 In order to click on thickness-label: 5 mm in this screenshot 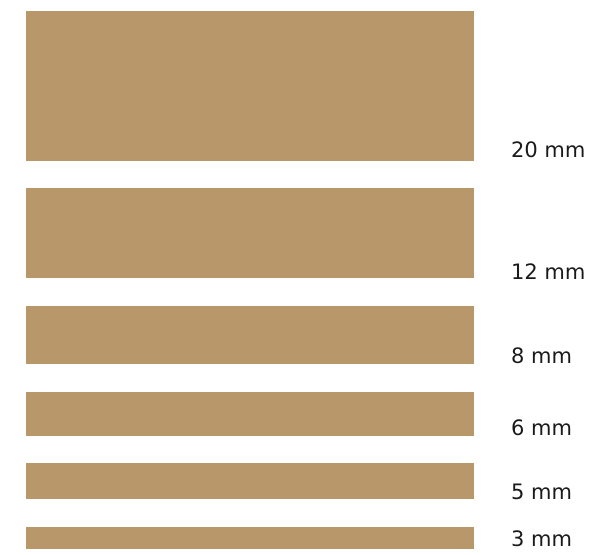, I will do `click(541, 492)`.